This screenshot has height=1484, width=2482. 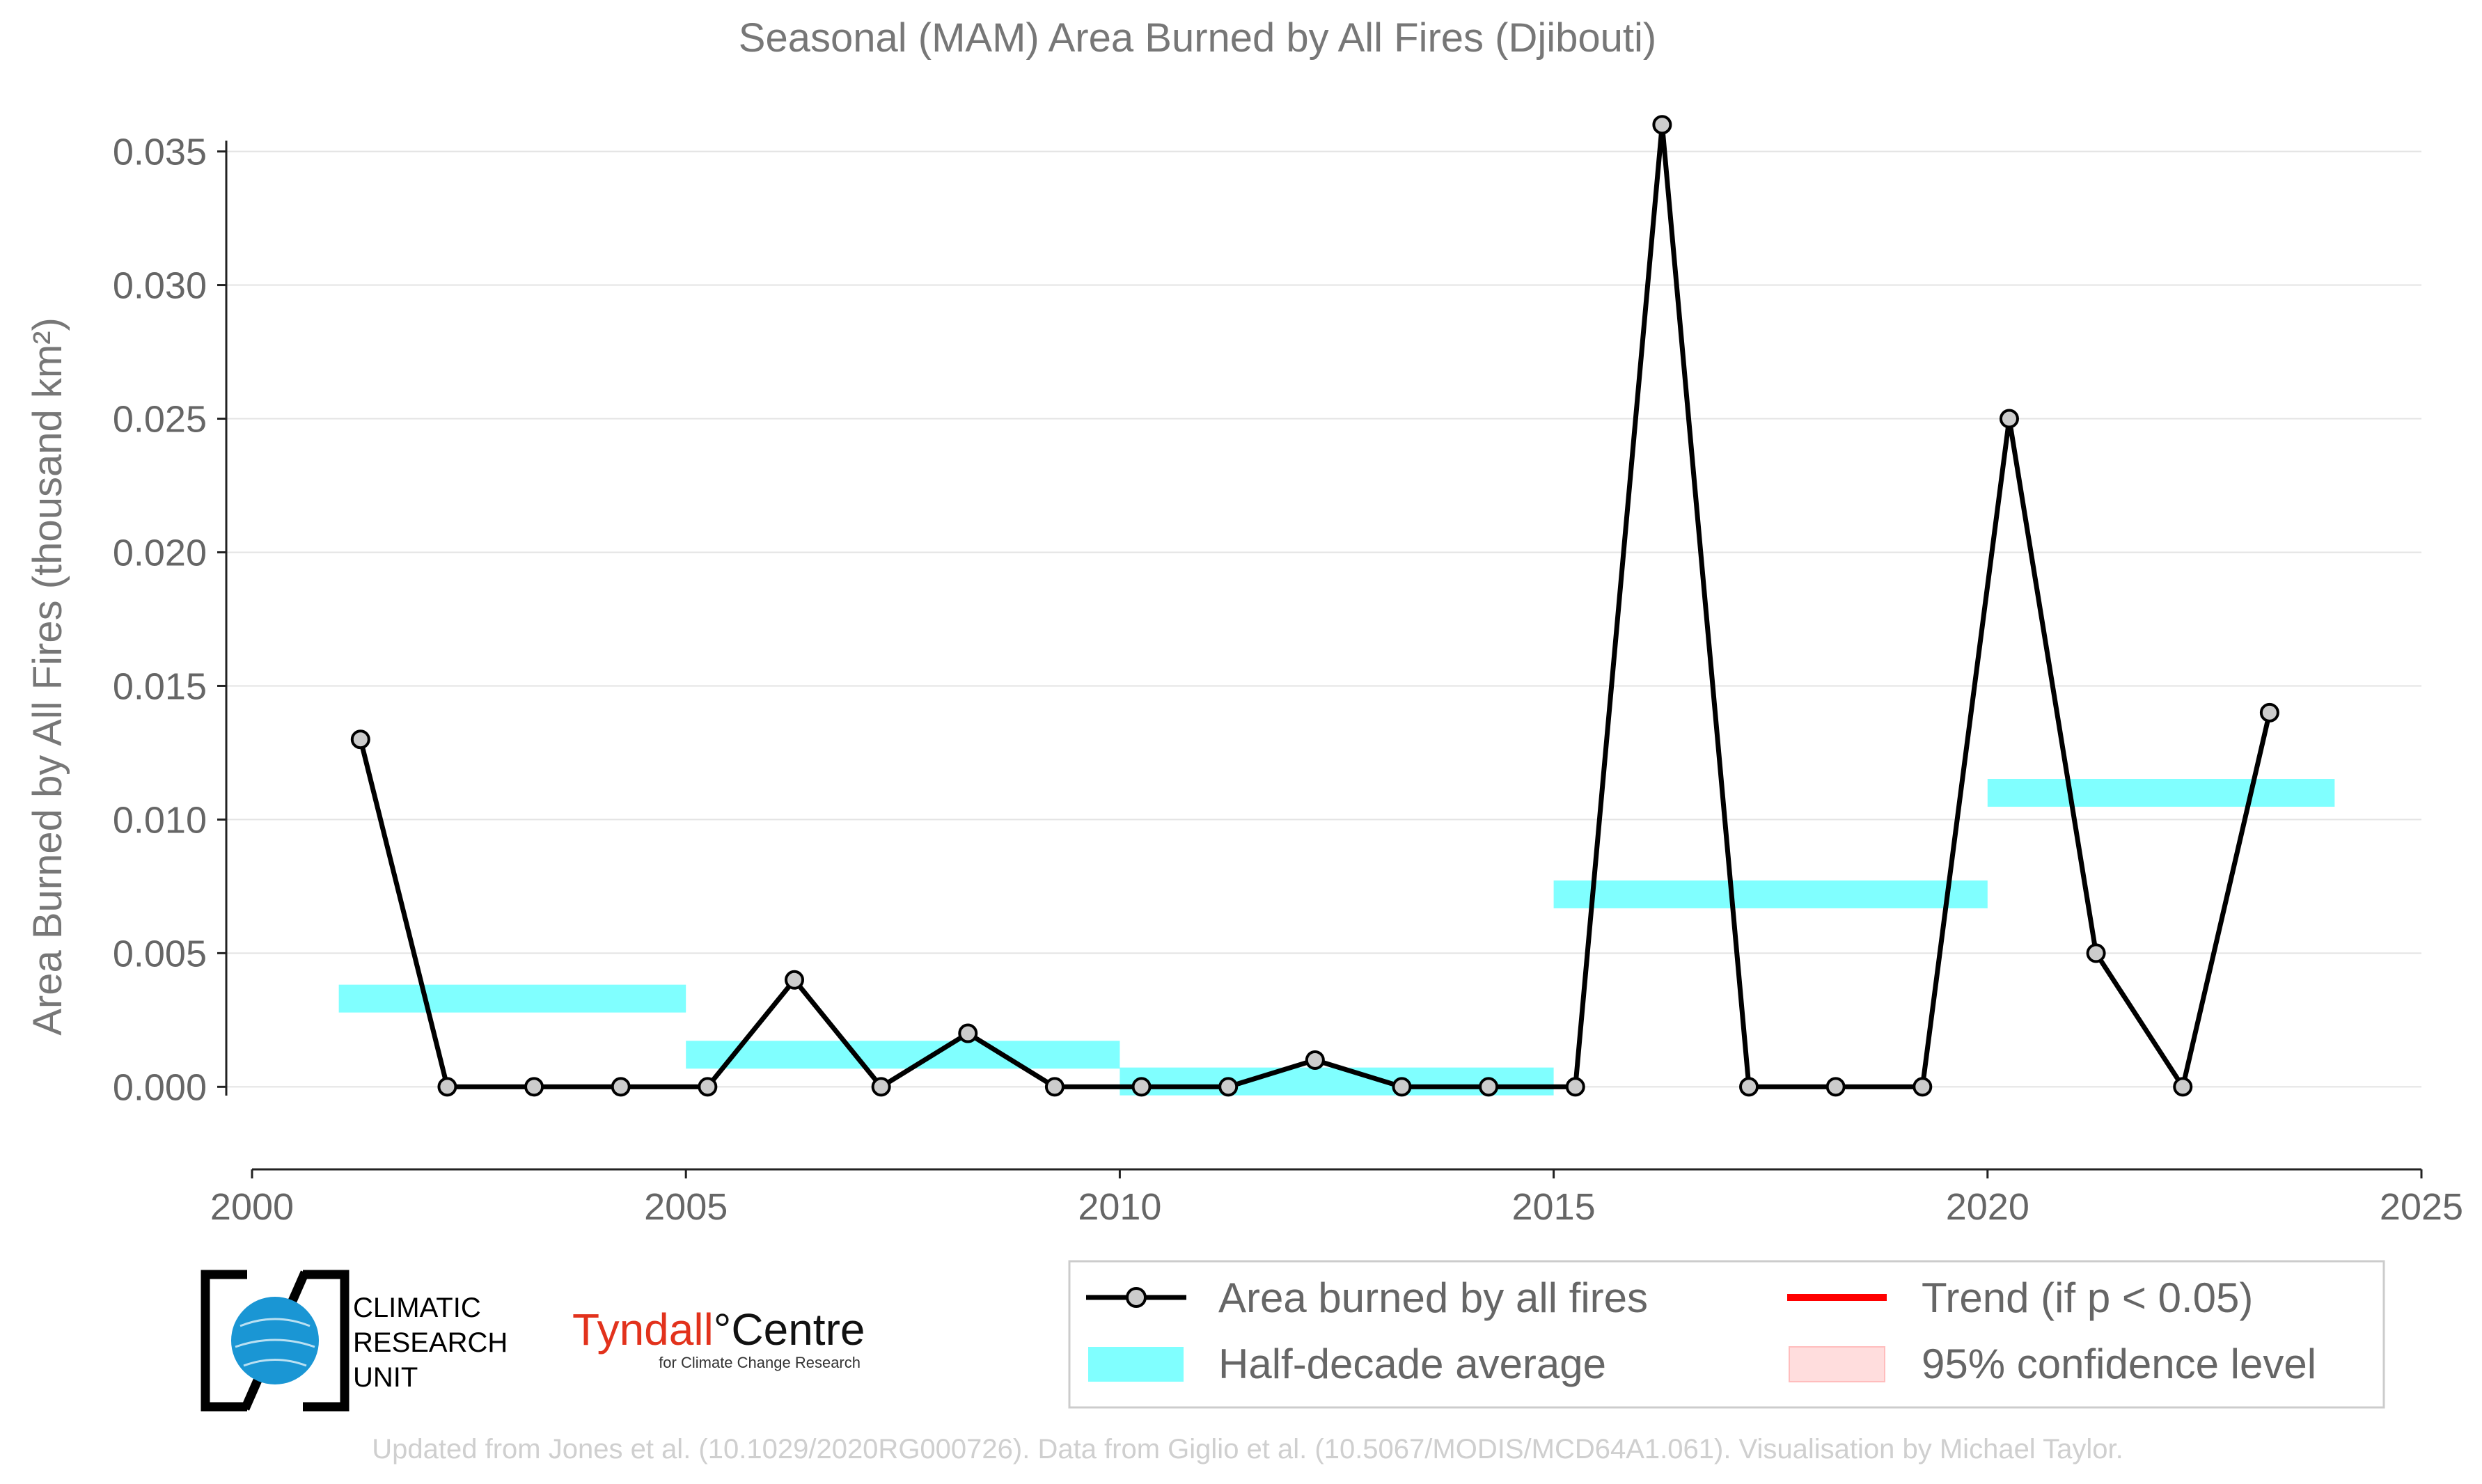 I want to click on y-tick-label: 0.020, so click(x=160, y=553).